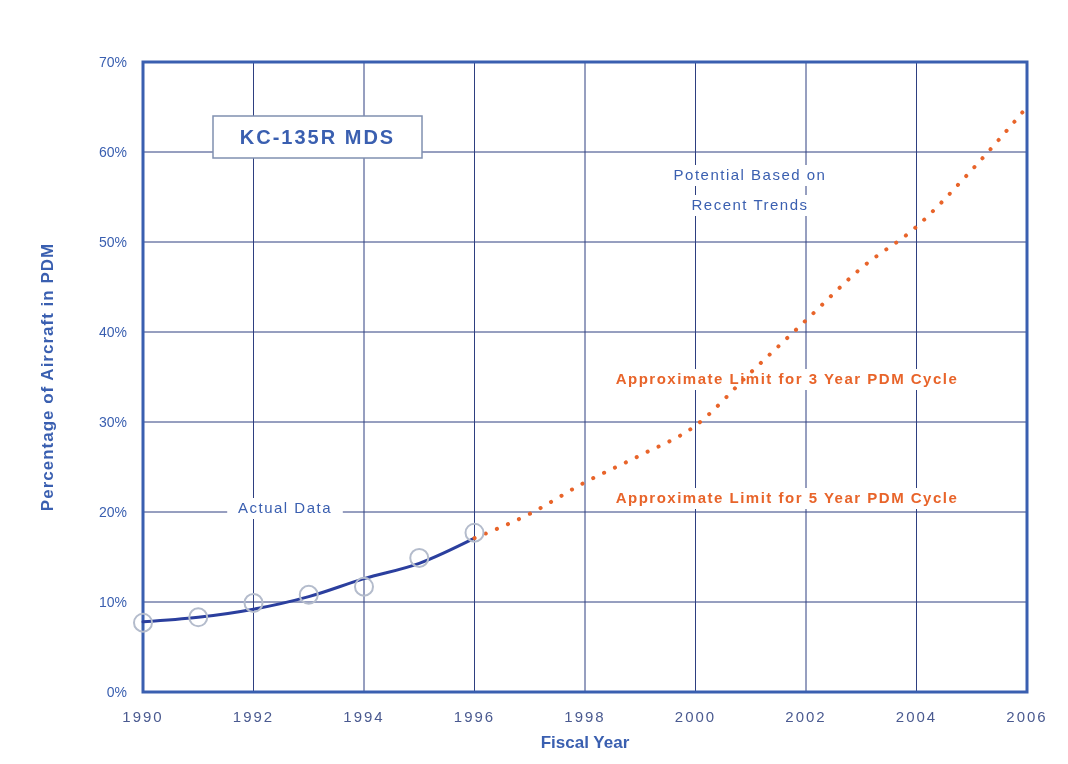  Describe the element at coordinates (787, 378) in the screenshot. I see `annotation: Approximate Limit for 3 Year PDM Cycle` at that location.